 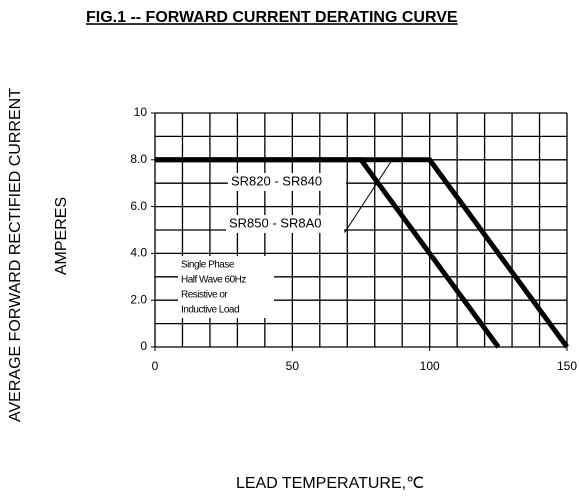 What do you see at coordinates (213, 280) in the screenshot?
I see `note-text: Half Wave 60Hz` at bounding box center [213, 280].